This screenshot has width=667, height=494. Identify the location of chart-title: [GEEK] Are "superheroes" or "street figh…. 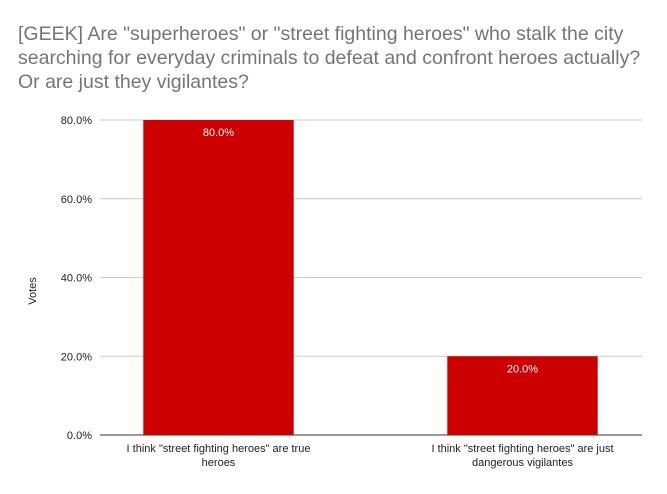
(329, 58).